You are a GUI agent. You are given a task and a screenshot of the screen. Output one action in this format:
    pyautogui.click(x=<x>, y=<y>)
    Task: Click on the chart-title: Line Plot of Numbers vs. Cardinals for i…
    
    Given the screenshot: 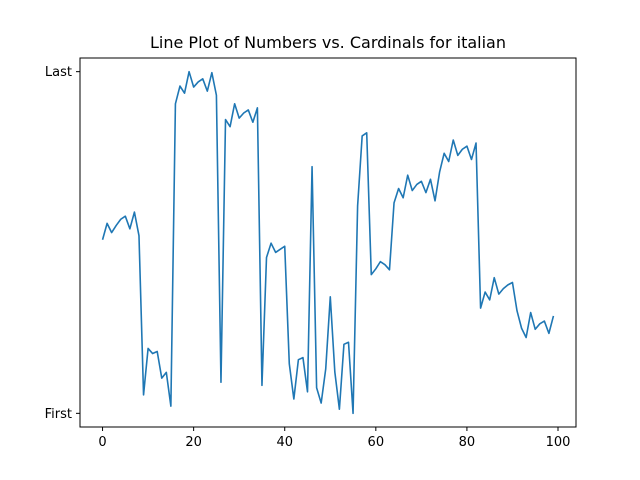 What is the action you would take?
    pyautogui.click(x=328, y=42)
    